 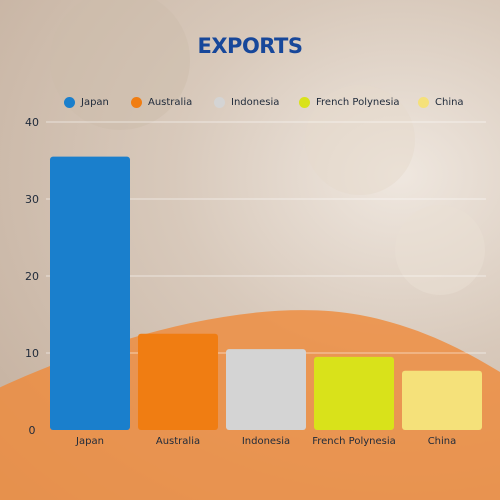 What do you see at coordinates (32, 430) in the screenshot?
I see `y-tick-label: 0` at bounding box center [32, 430].